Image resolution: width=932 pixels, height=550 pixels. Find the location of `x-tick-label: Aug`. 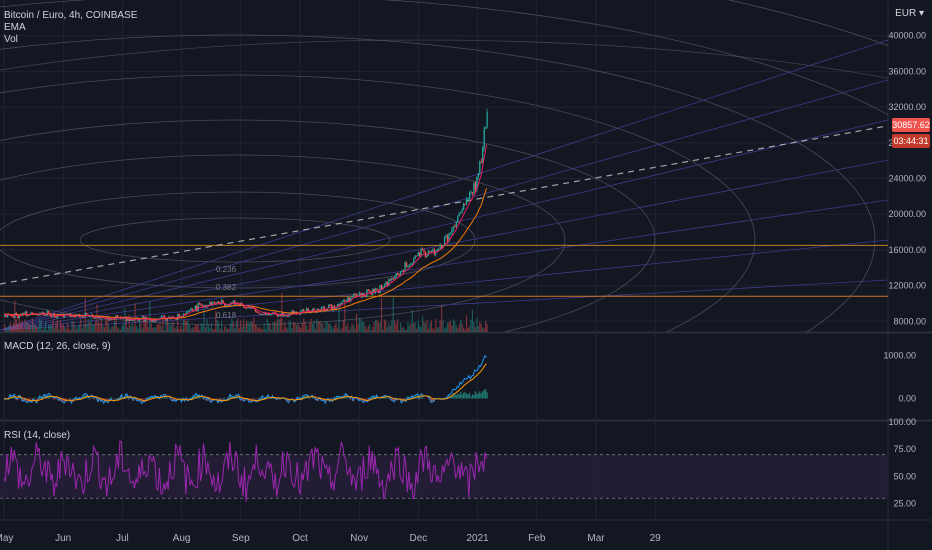

x-tick-label: Aug is located at coordinates (182, 538).